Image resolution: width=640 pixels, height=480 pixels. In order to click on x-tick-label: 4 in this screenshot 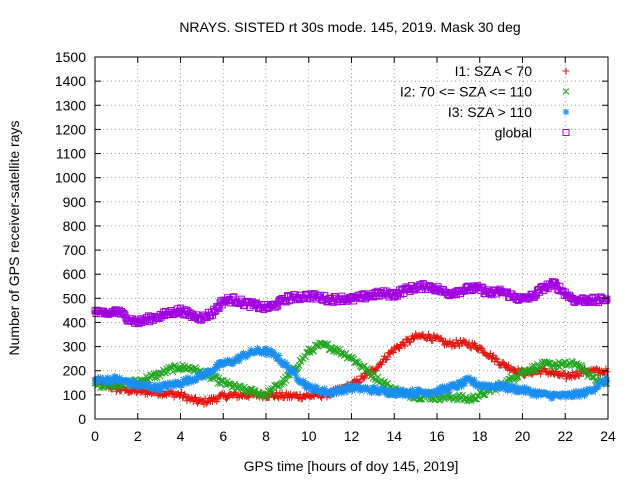, I will do `click(181, 436)`.